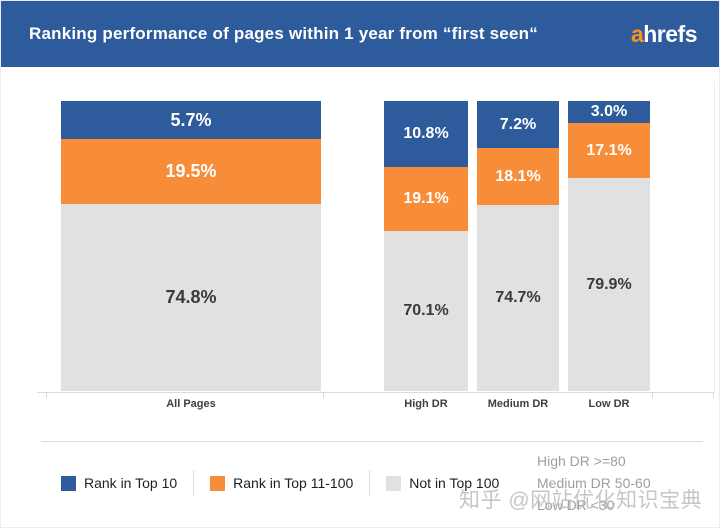 The height and width of the screenshot is (528, 720). Describe the element at coordinates (426, 404) in the screenshot. I see `category-label-high-dr: High DR` at that location.